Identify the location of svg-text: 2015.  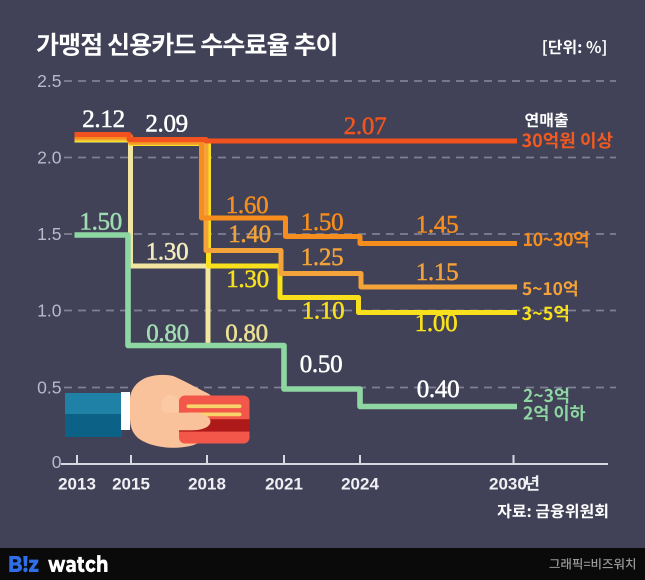
(131, 484).